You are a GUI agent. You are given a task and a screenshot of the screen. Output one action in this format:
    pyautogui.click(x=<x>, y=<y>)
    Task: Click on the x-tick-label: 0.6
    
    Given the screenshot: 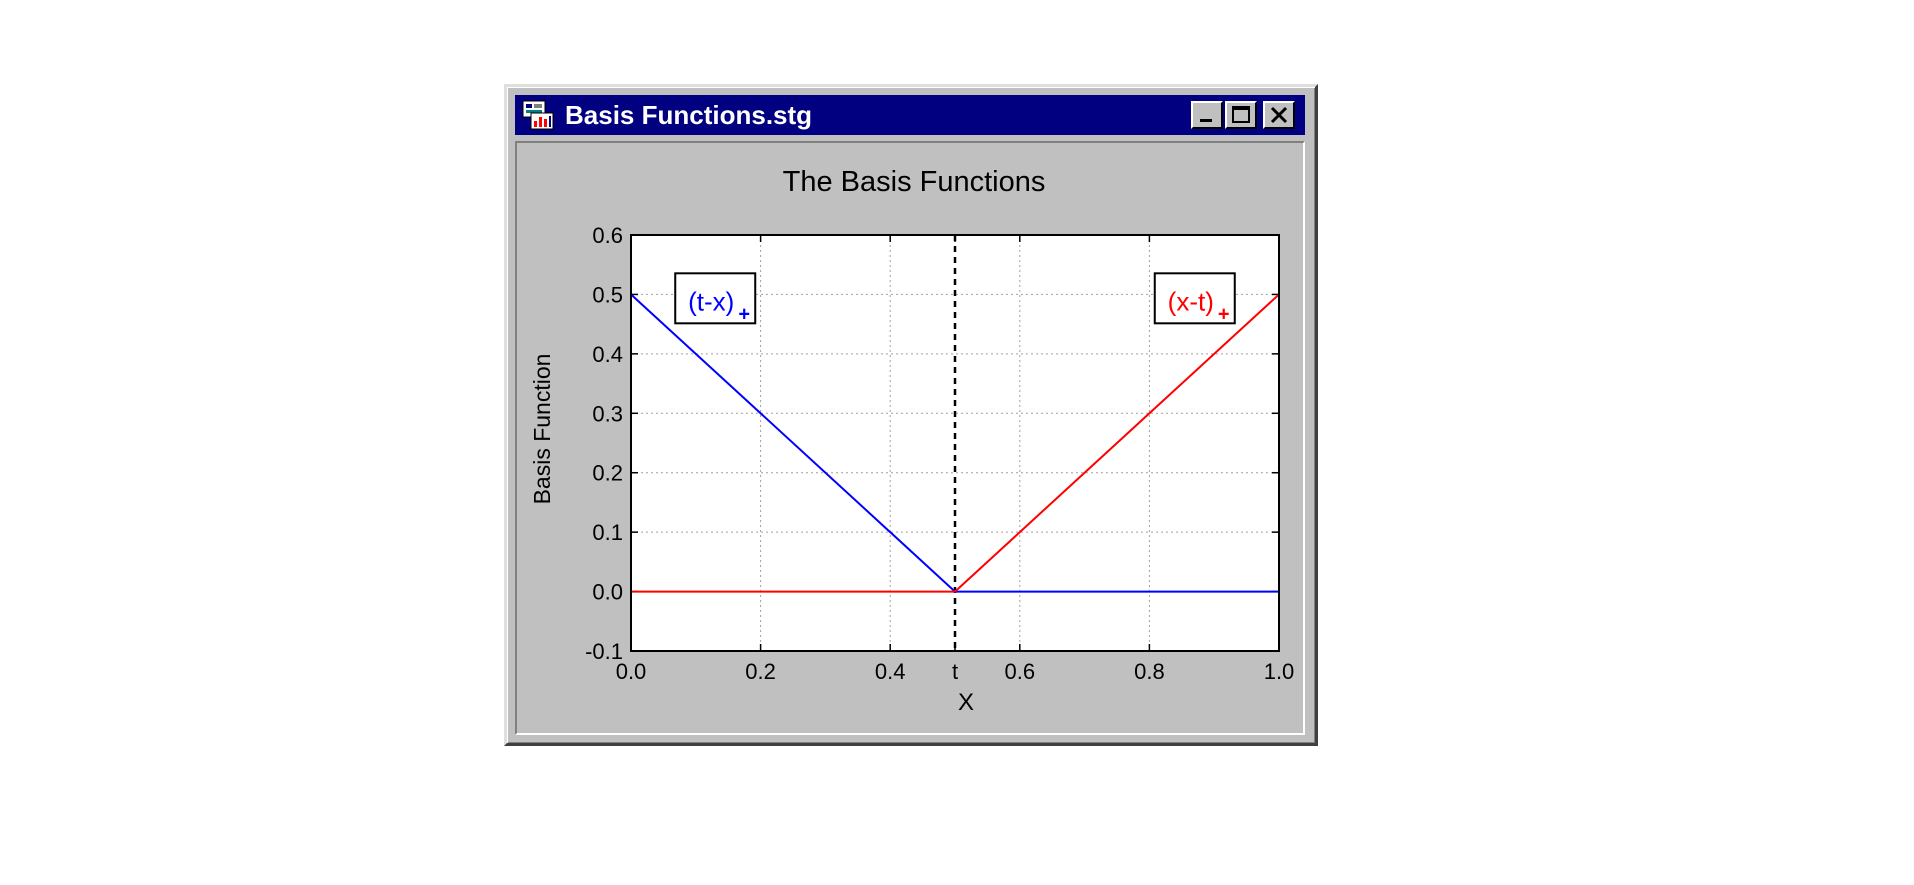 What is the action you would take?
    pyautogui.click(x=1020, y=671)
    